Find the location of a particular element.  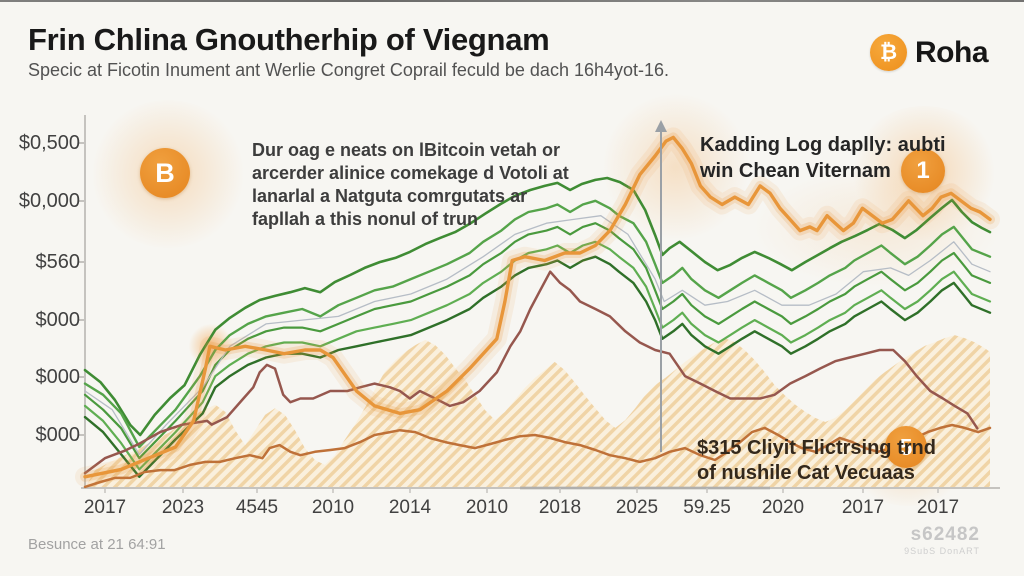

annotation-left-line: arcerder alinice comekage d Votoli at is located at coordinates (410, 173).